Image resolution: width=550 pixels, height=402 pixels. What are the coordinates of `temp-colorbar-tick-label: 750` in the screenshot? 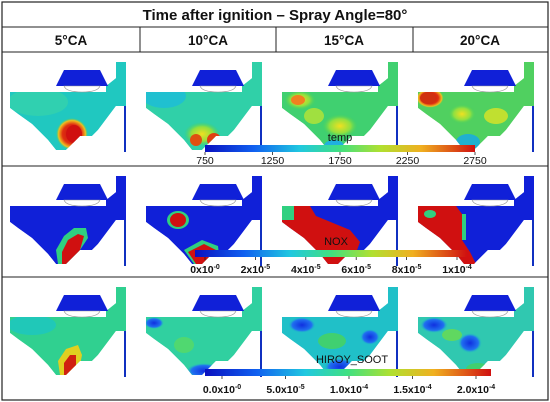 It's located at (205, 161).